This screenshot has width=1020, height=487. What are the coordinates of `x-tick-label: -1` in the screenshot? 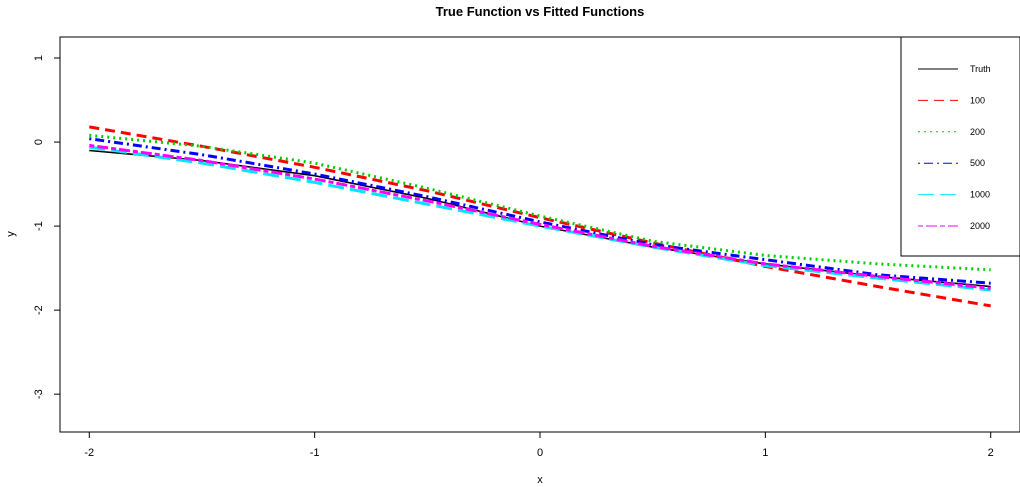 It's located at (315, 453).